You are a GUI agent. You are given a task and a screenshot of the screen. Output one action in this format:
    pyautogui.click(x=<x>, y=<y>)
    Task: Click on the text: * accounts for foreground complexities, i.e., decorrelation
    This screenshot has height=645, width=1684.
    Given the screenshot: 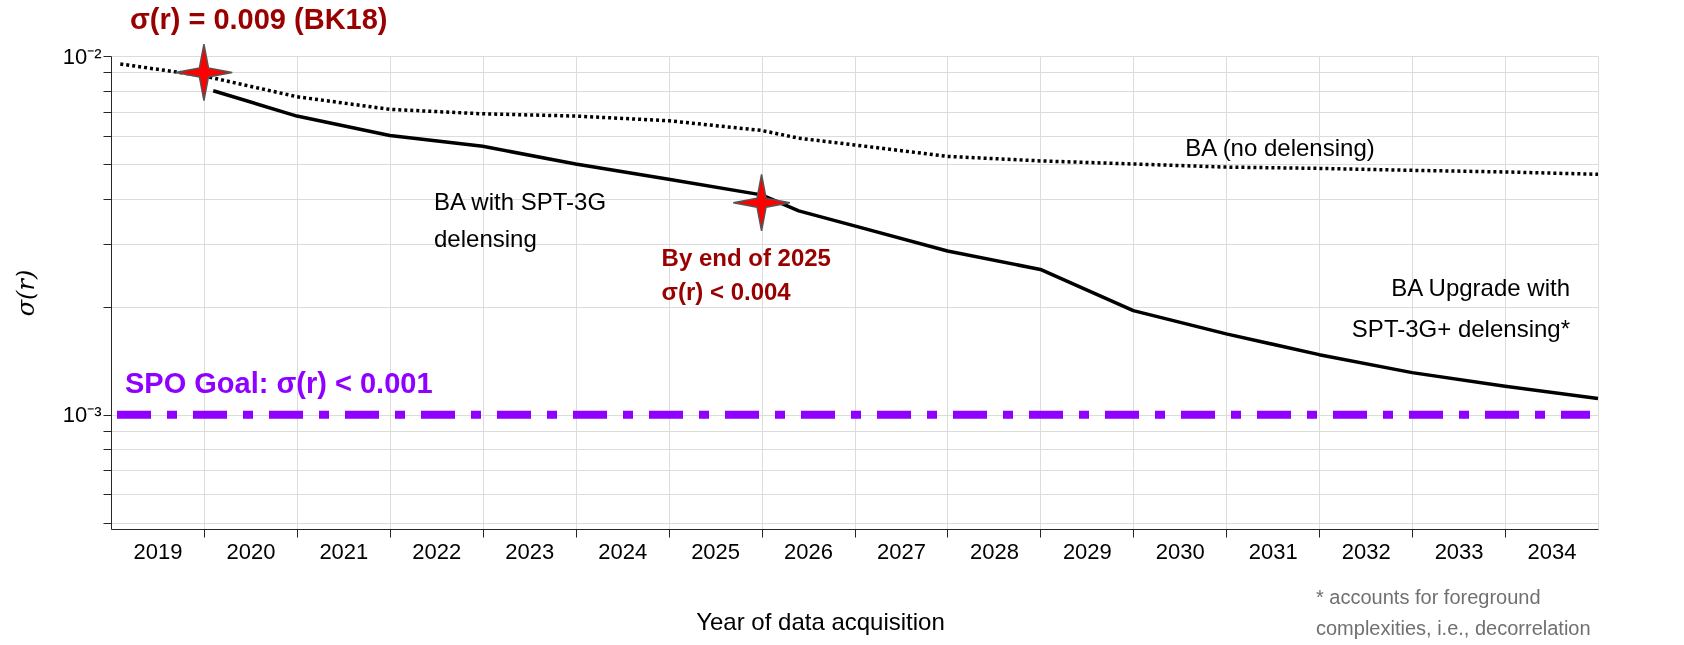 What is the action you would take?
    pyautogui.click(x=1453, y=612)
    